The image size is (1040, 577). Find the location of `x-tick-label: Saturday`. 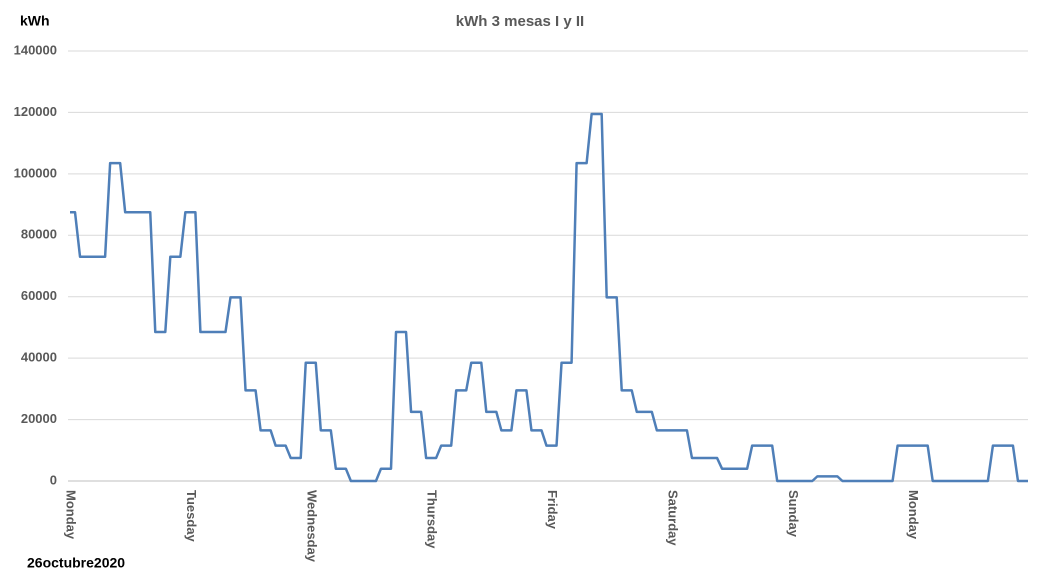

x-tick-label: Saturday is located at coordinates (672, 518).